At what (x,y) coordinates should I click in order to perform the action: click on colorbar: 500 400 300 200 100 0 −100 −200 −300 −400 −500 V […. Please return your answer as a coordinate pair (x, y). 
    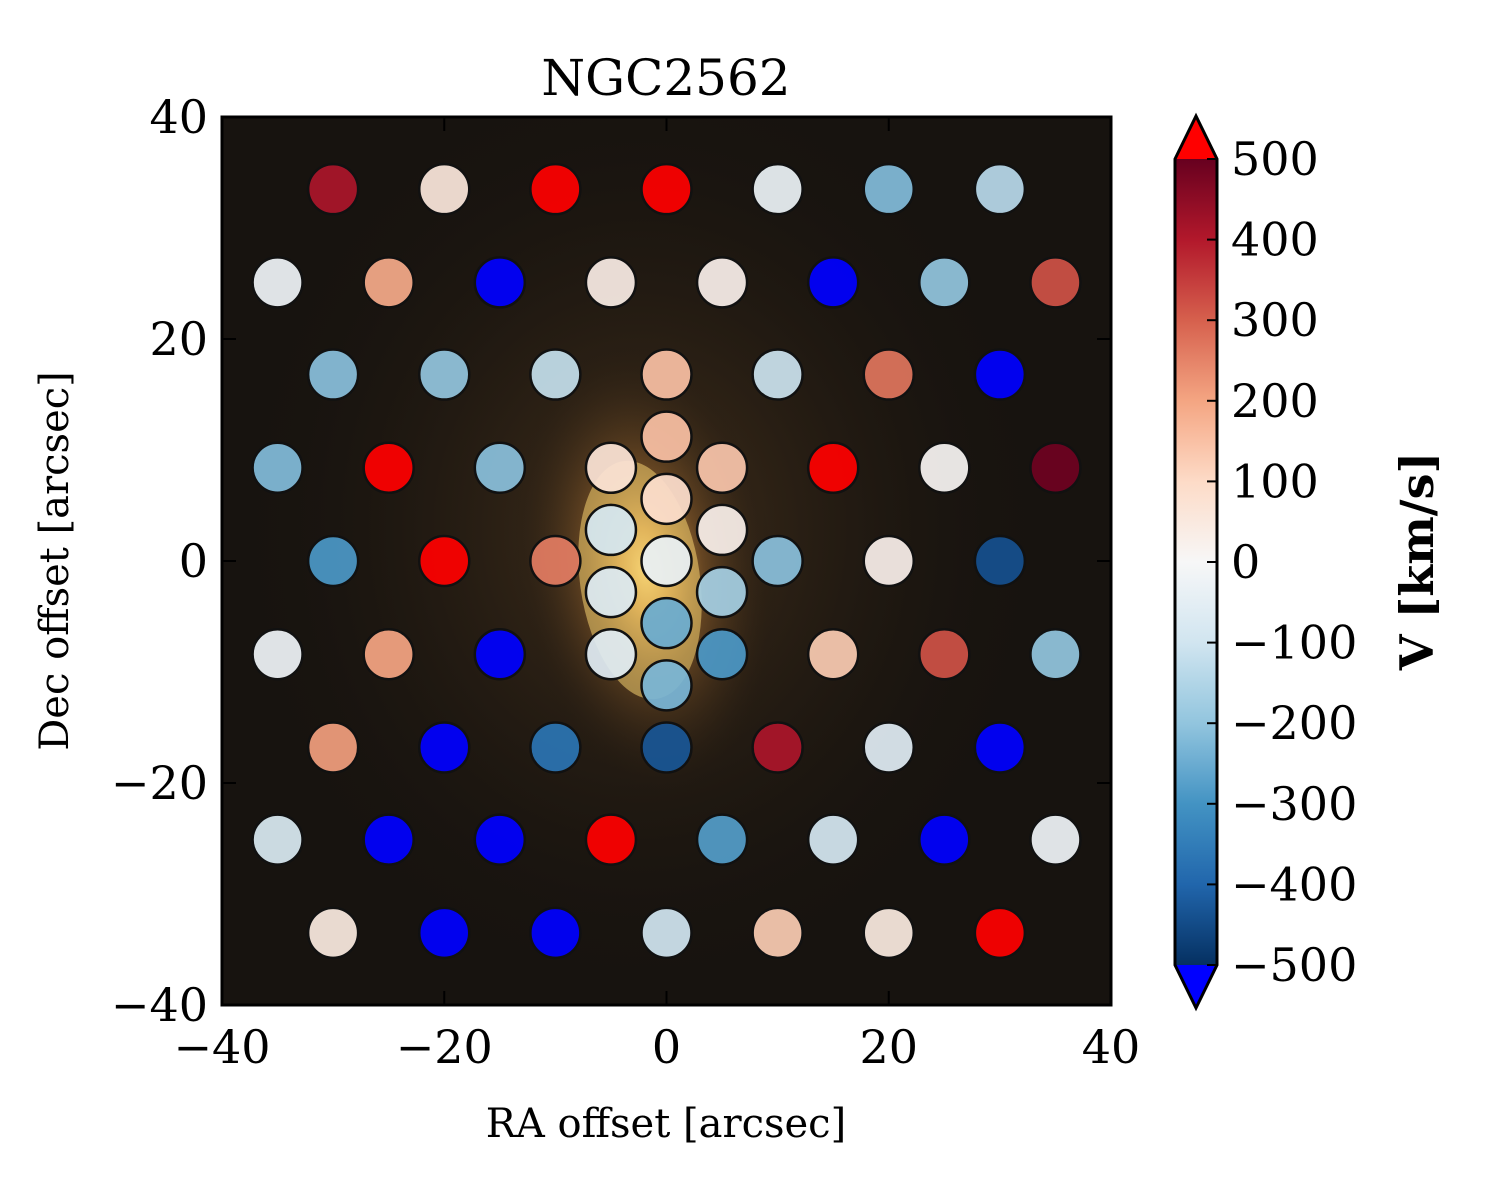
    Looking at the image, I should click on (1308, 562).